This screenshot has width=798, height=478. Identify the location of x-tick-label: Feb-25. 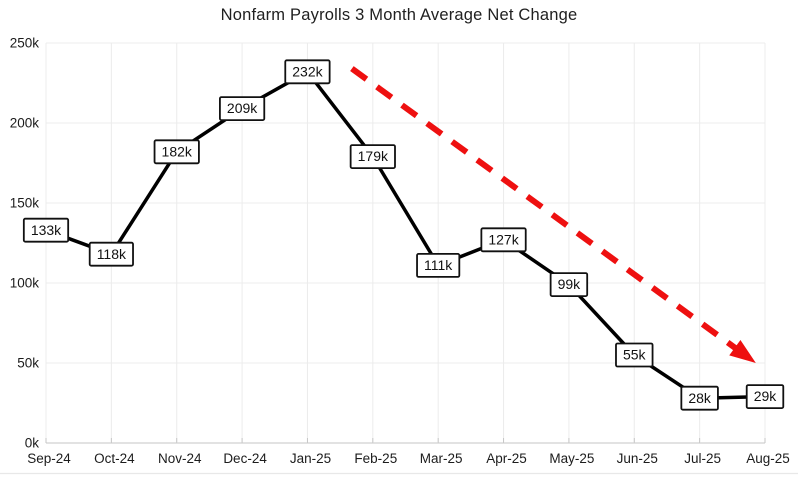
(375, 458).